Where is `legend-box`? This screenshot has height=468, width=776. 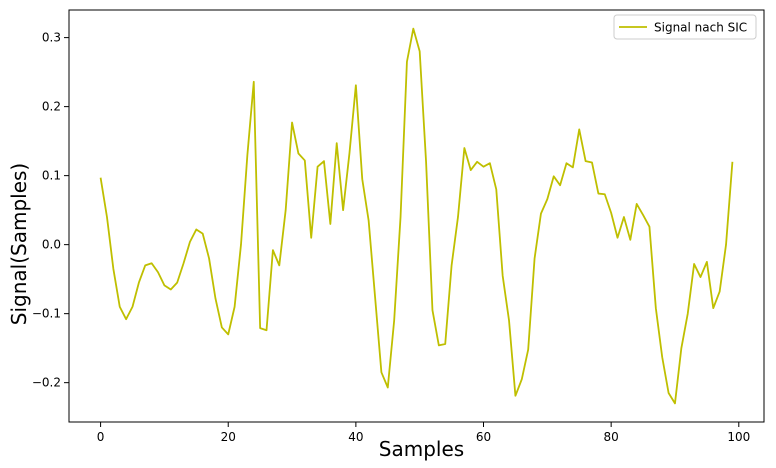 legend-box is located at coordinates (685, 27).